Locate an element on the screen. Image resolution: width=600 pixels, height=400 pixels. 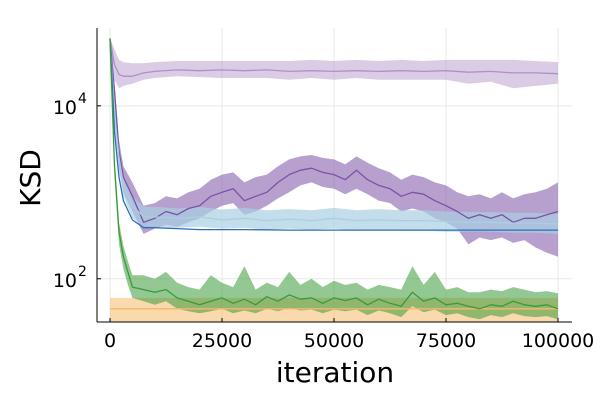
y-tick-label-exponent: 2 is located at coordinates (82, 272).